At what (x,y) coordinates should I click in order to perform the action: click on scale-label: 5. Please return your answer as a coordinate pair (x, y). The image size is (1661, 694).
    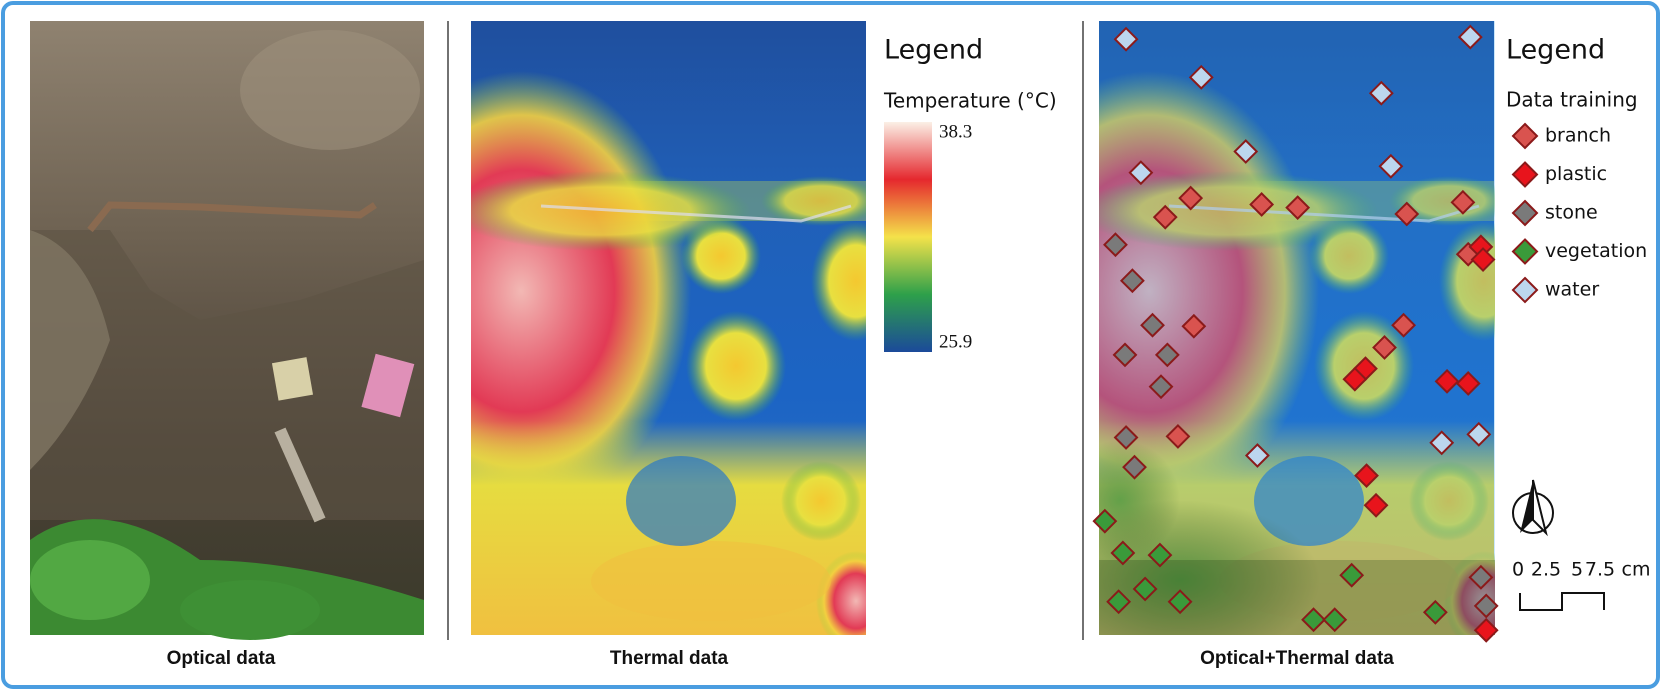
    Looking at the image, I should click on (1577, 570).